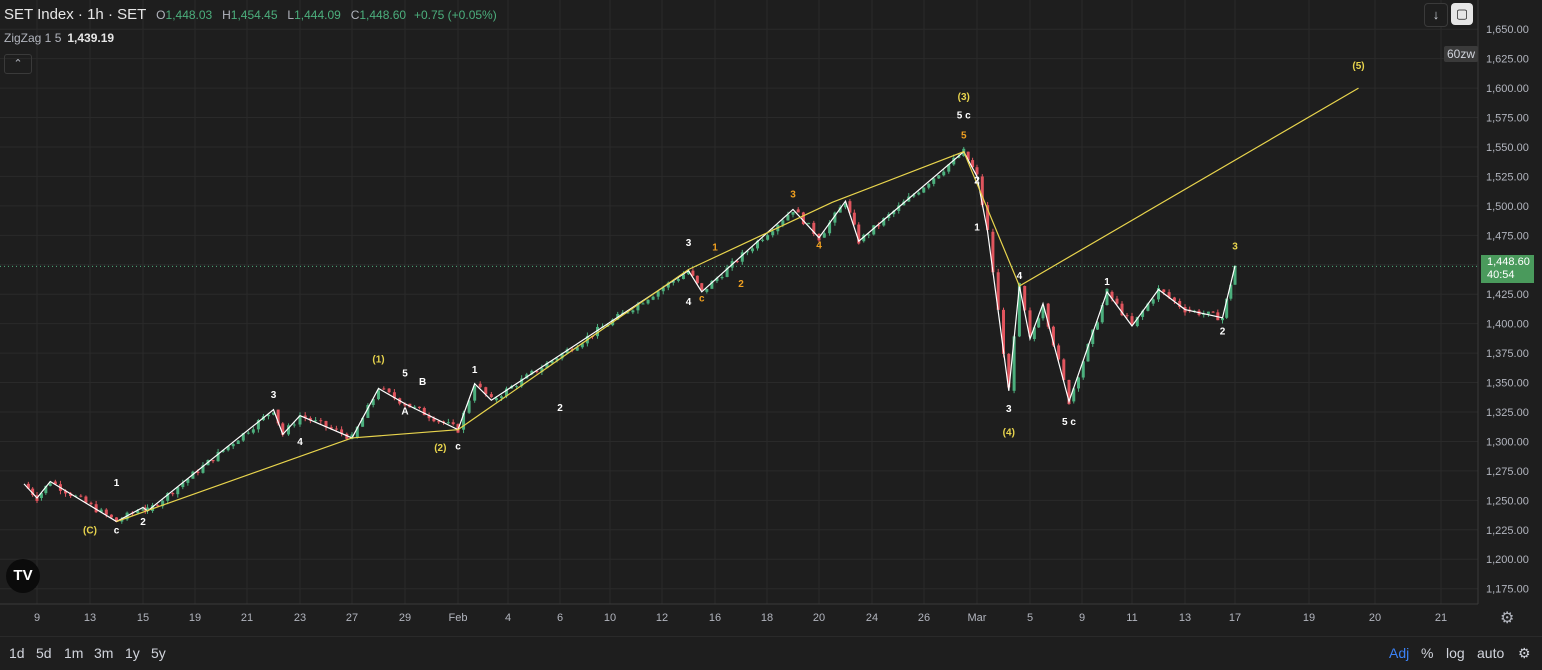 This screenshot has height=670, width=1542. I want to click on y-tick-label: 1,425.00, so click(1507, 295).